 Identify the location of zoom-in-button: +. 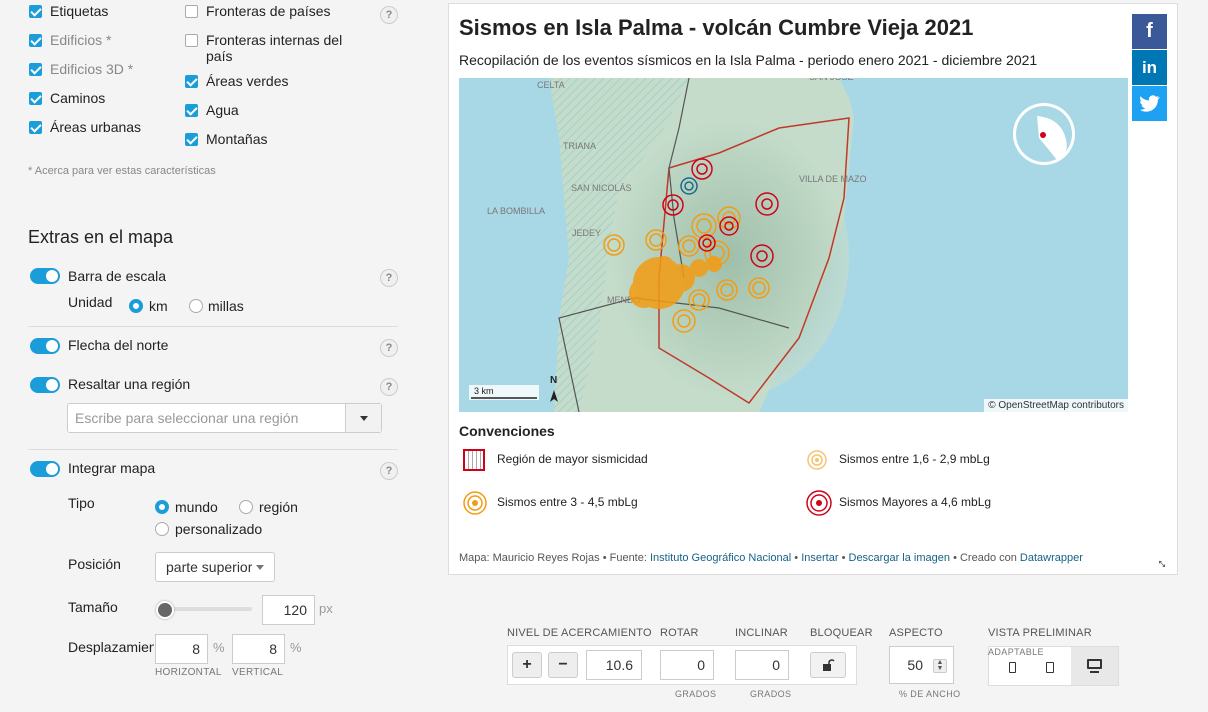
(527, 665).